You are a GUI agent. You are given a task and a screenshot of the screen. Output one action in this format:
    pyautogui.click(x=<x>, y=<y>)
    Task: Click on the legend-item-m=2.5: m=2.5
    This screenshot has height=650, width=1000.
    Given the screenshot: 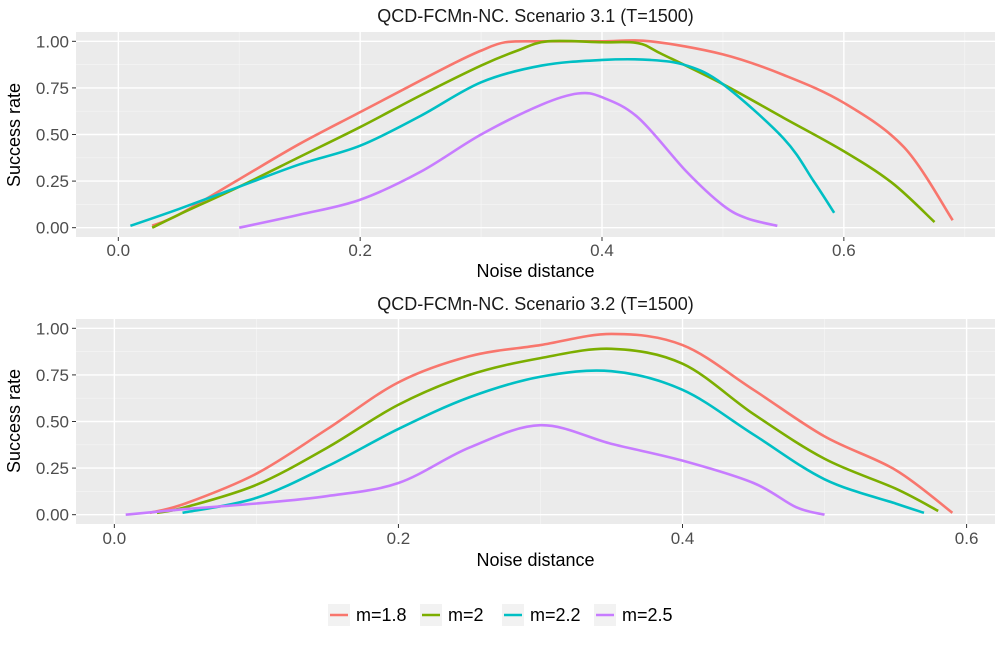 What is the action you would take?
    pyautogui.click(x=633, y=615)
    